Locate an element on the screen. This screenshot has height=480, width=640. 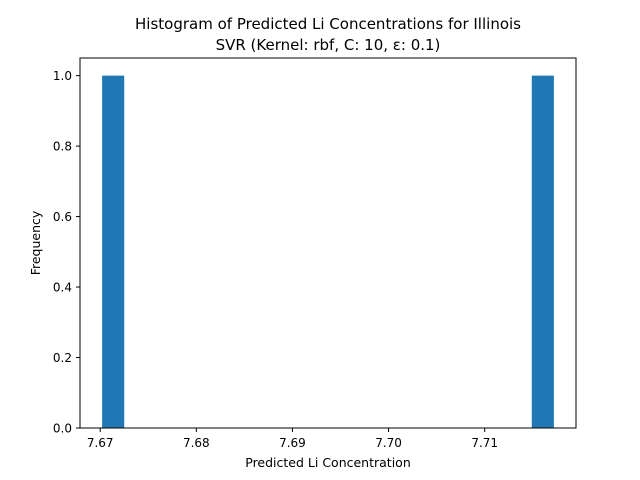
chart-subtitle: SVR (Kernel: rbf, C: 10, ε: 0.1) is located at coordinates (328, 45).